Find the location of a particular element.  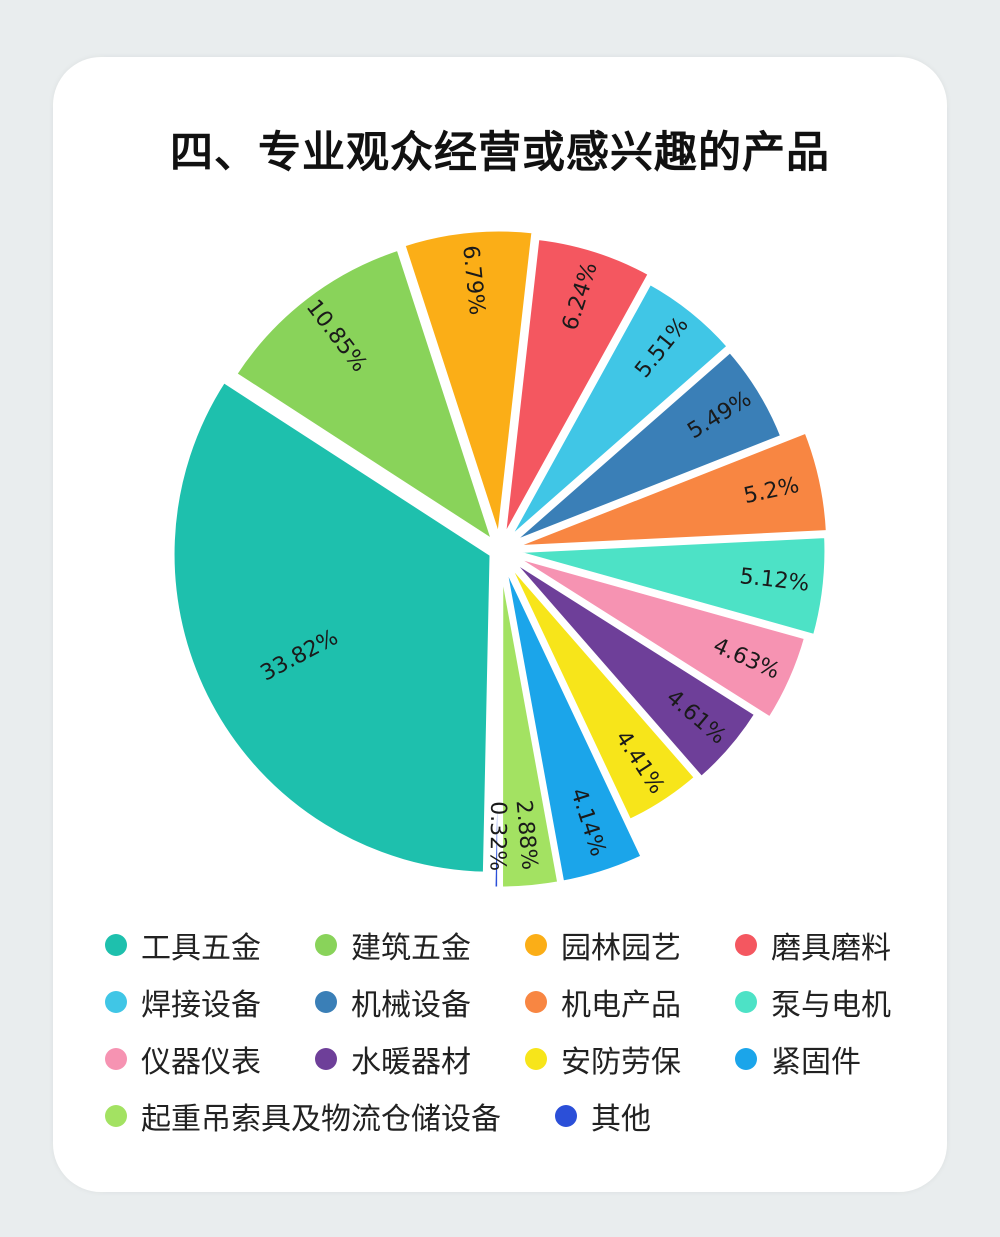

legend-item: 其他 is located at coordinates (603, 1116).